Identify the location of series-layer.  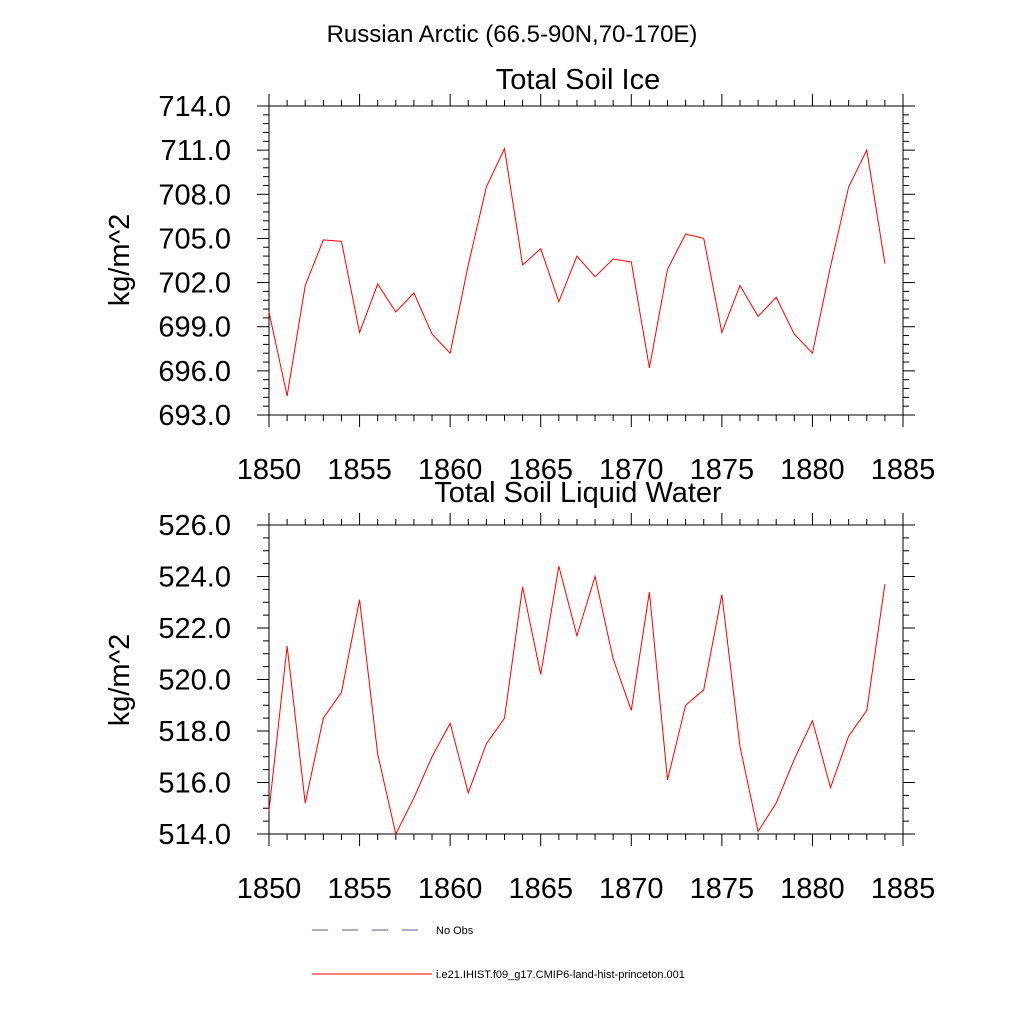
(577, 271).